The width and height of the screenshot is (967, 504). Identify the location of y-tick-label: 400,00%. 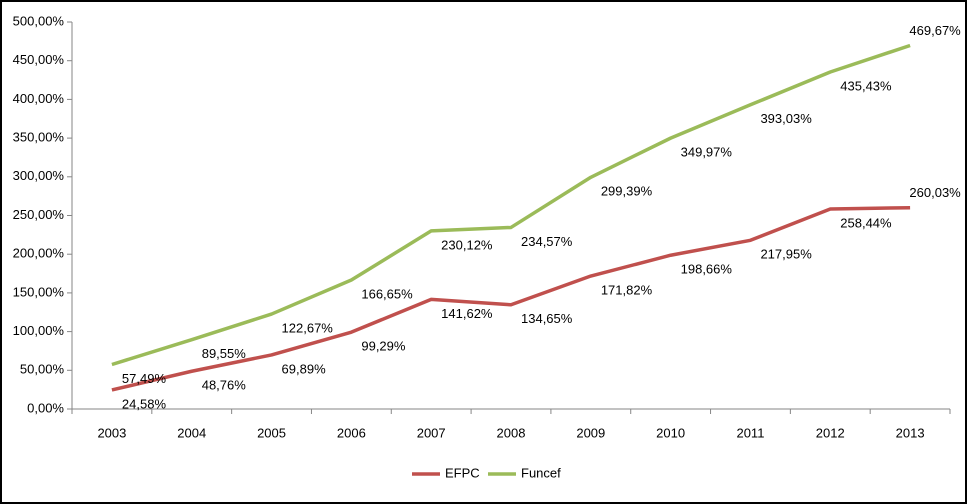
(39, 98).